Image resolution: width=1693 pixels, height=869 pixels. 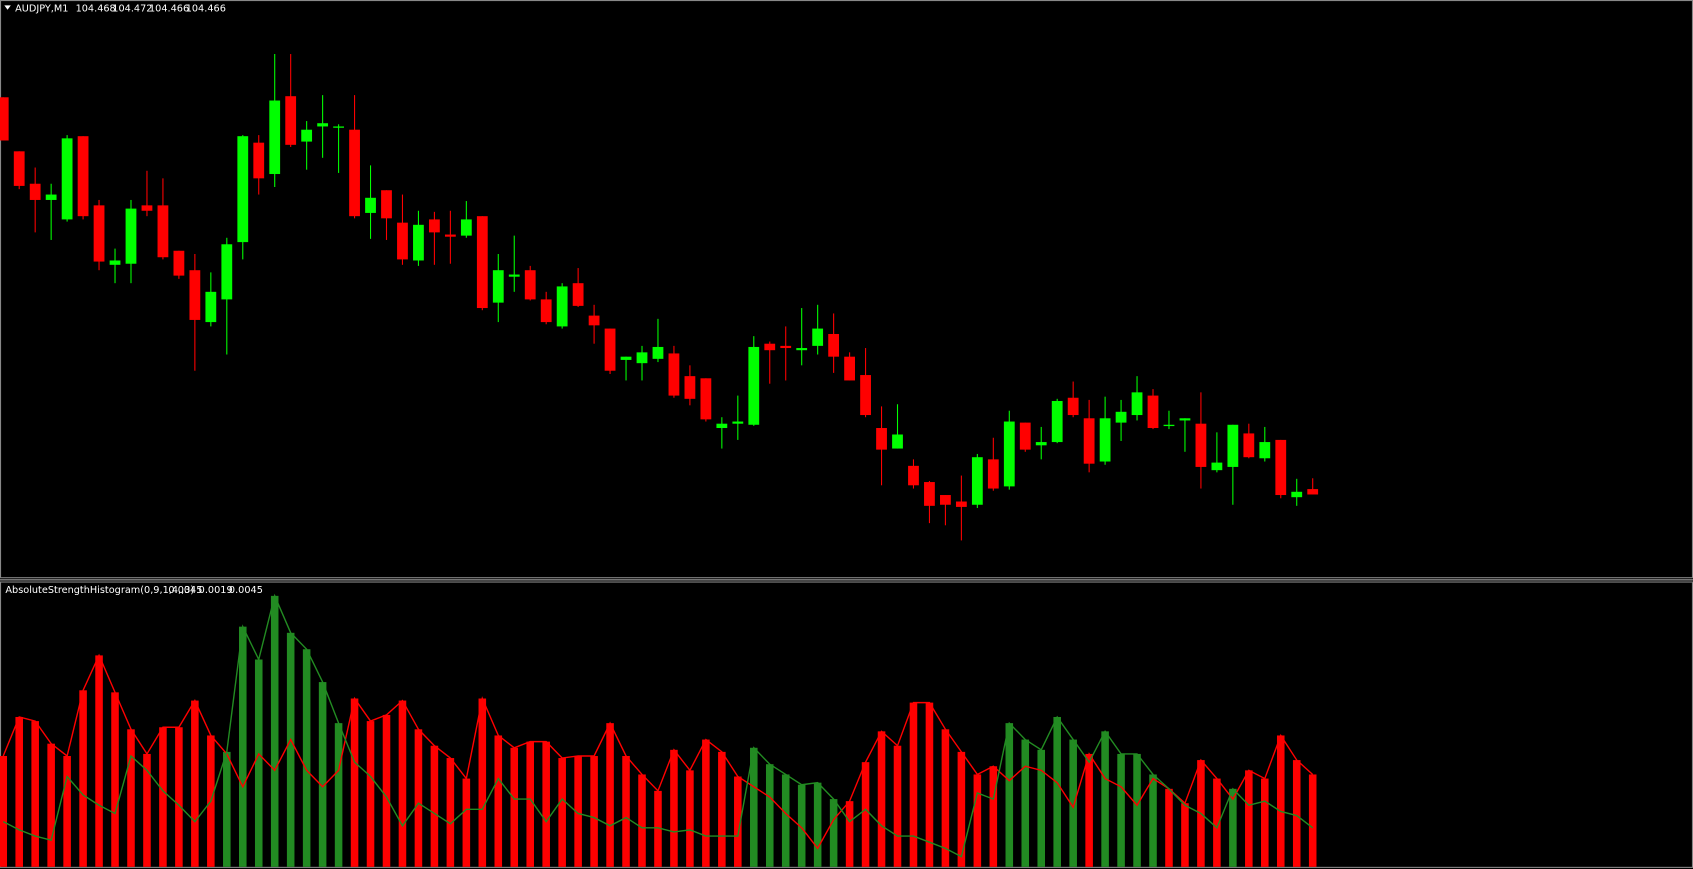 What do you see at coordinates (132, 9) in the screenshot?
I see `header-high: 104.472` at bounding box center [132, 9].